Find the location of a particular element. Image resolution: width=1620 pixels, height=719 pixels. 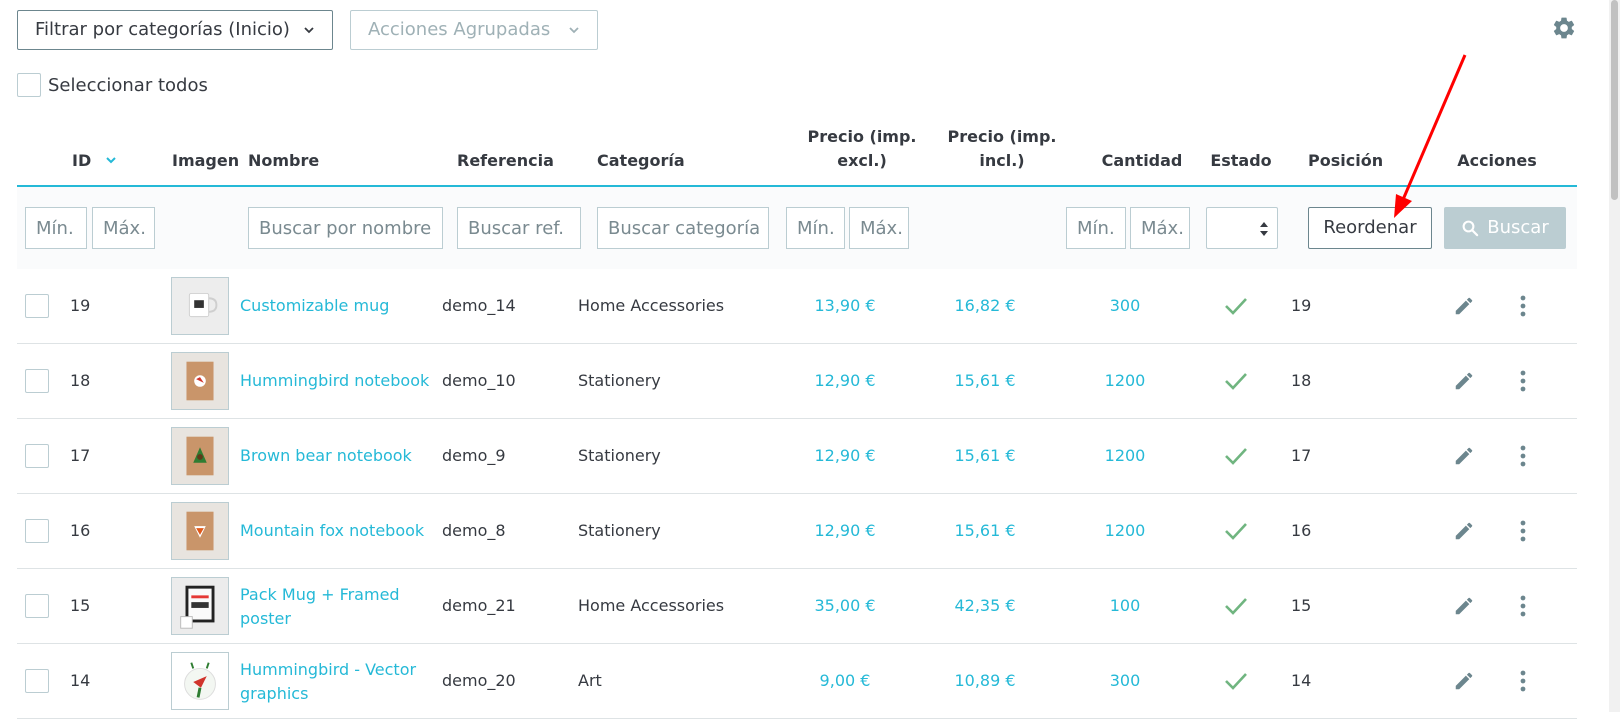

header-quantity: Cantidad is located at coordinates (1142, 160).